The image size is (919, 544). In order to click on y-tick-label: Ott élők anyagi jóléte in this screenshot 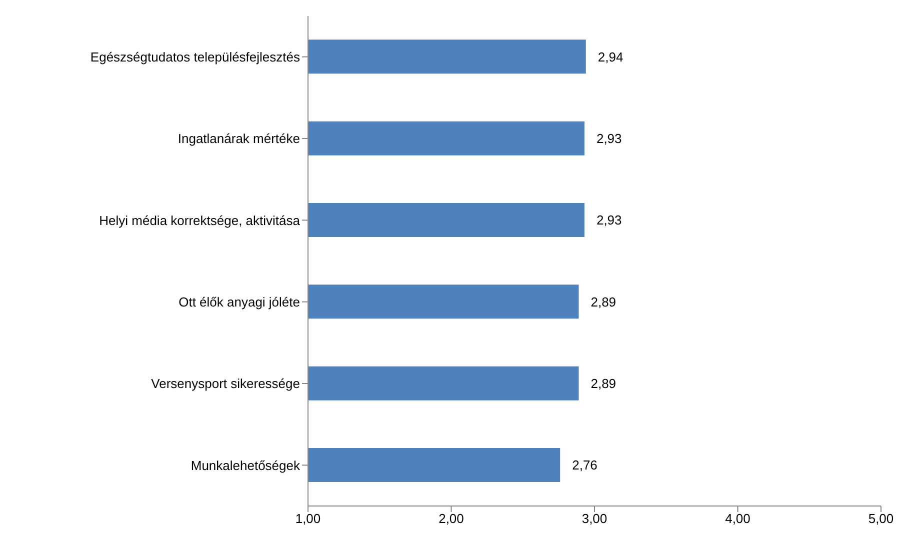, I will do `click(239, 302)`.